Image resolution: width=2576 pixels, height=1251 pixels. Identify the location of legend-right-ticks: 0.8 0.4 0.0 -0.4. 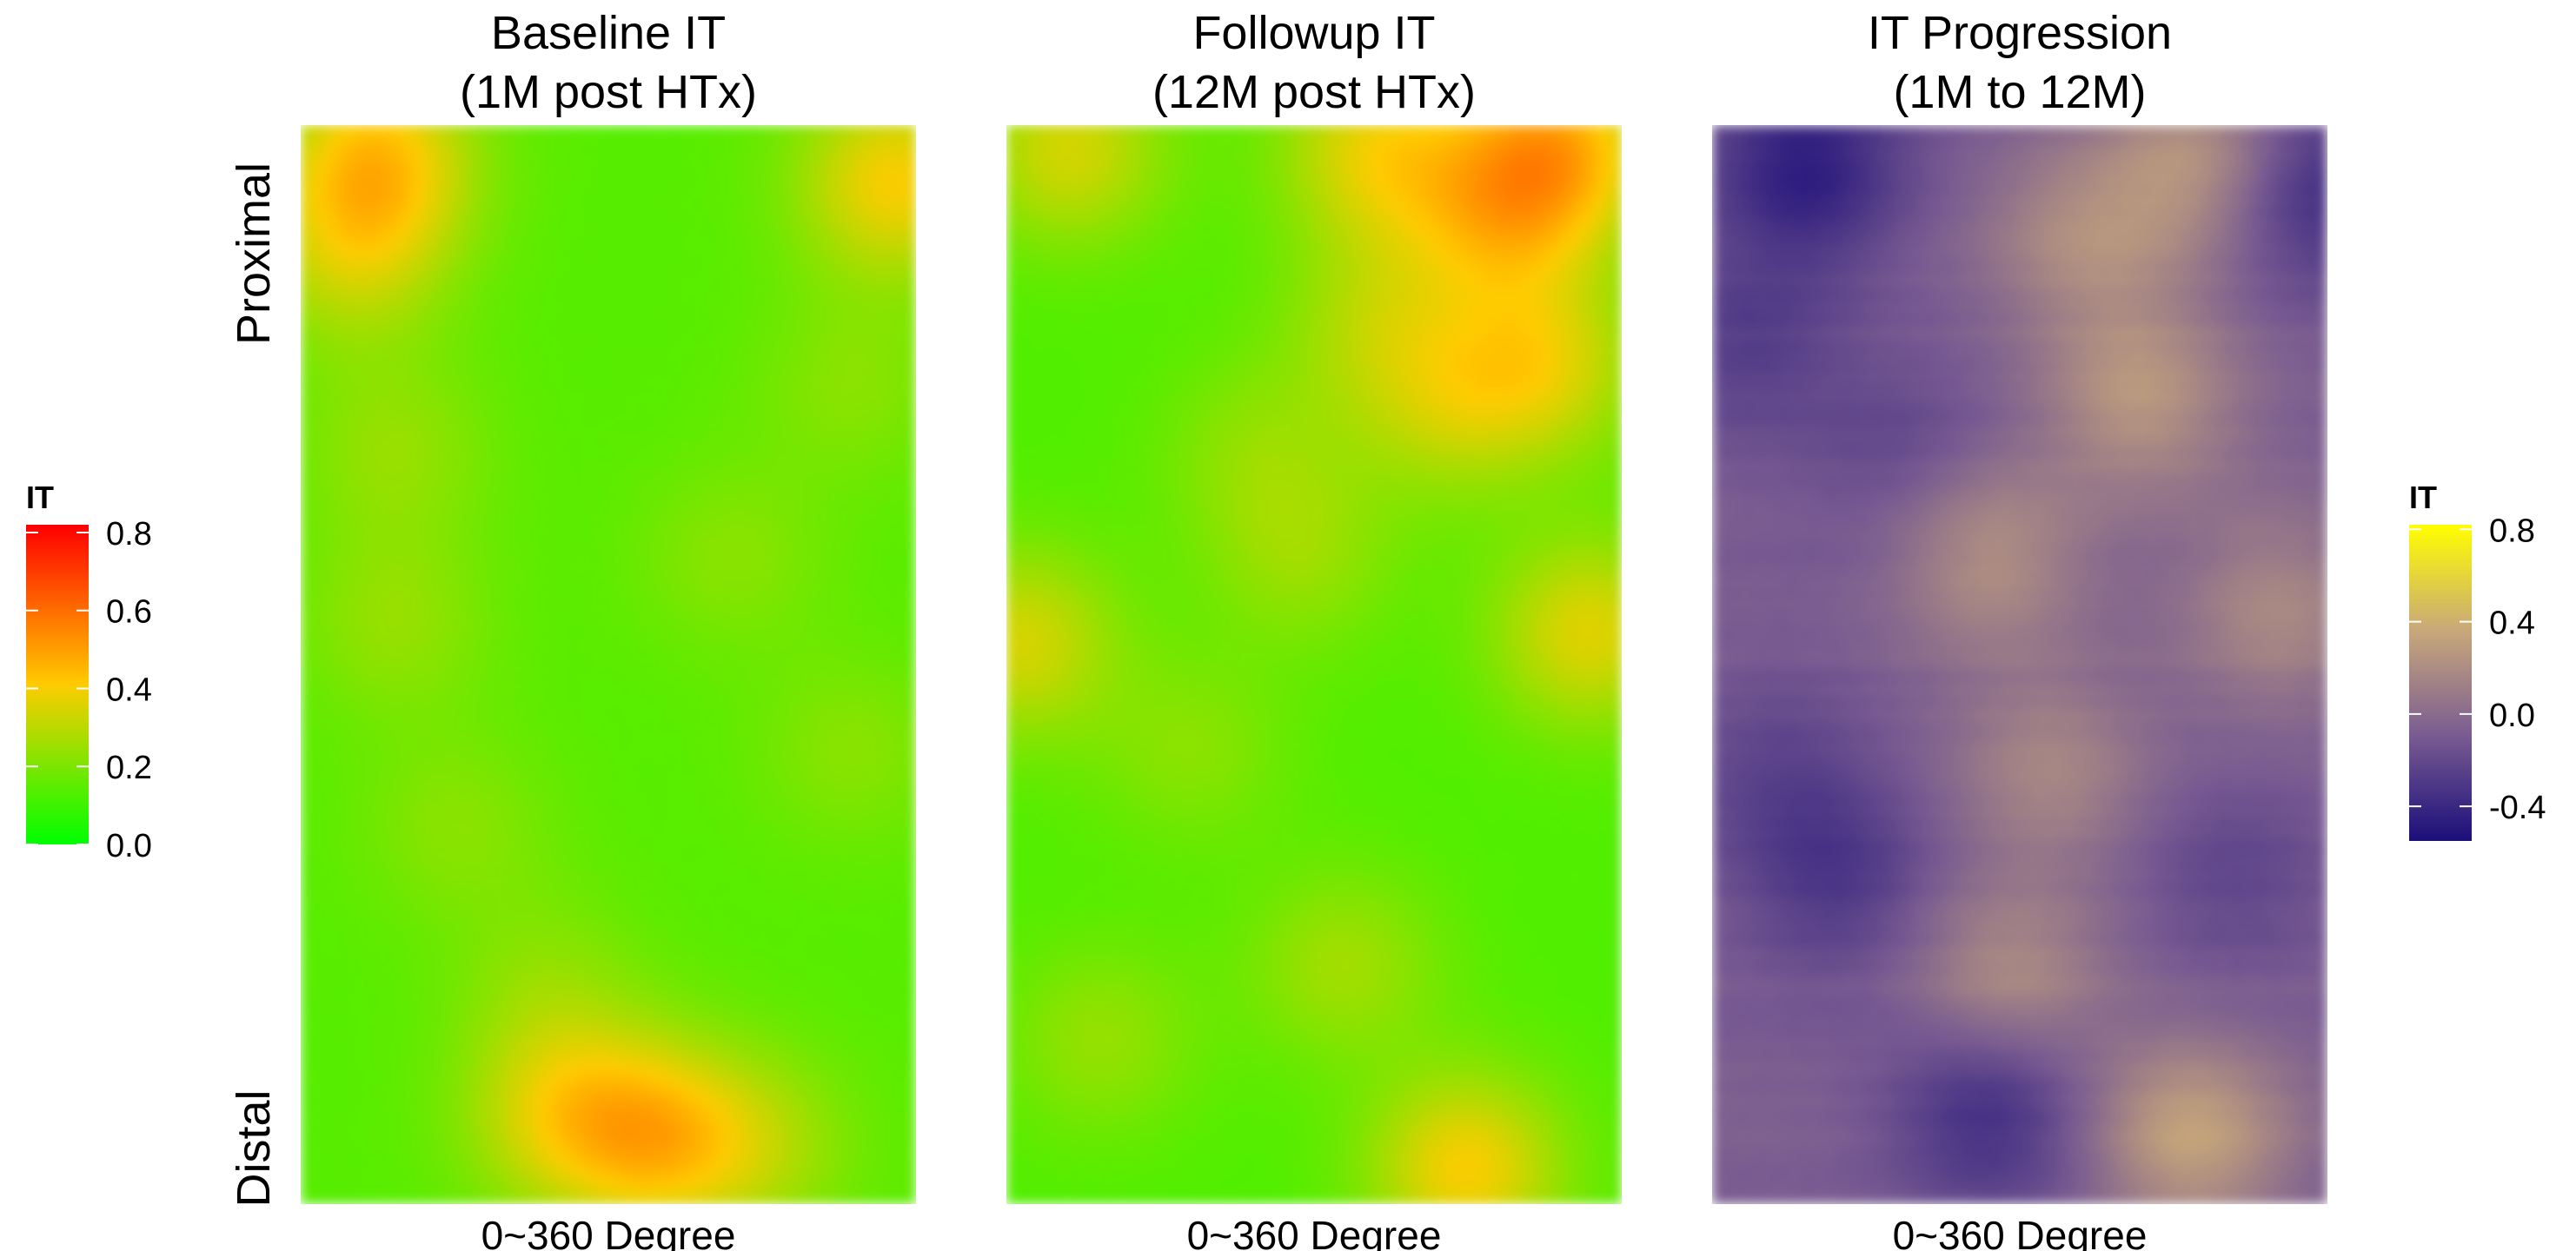
(2477, 669).